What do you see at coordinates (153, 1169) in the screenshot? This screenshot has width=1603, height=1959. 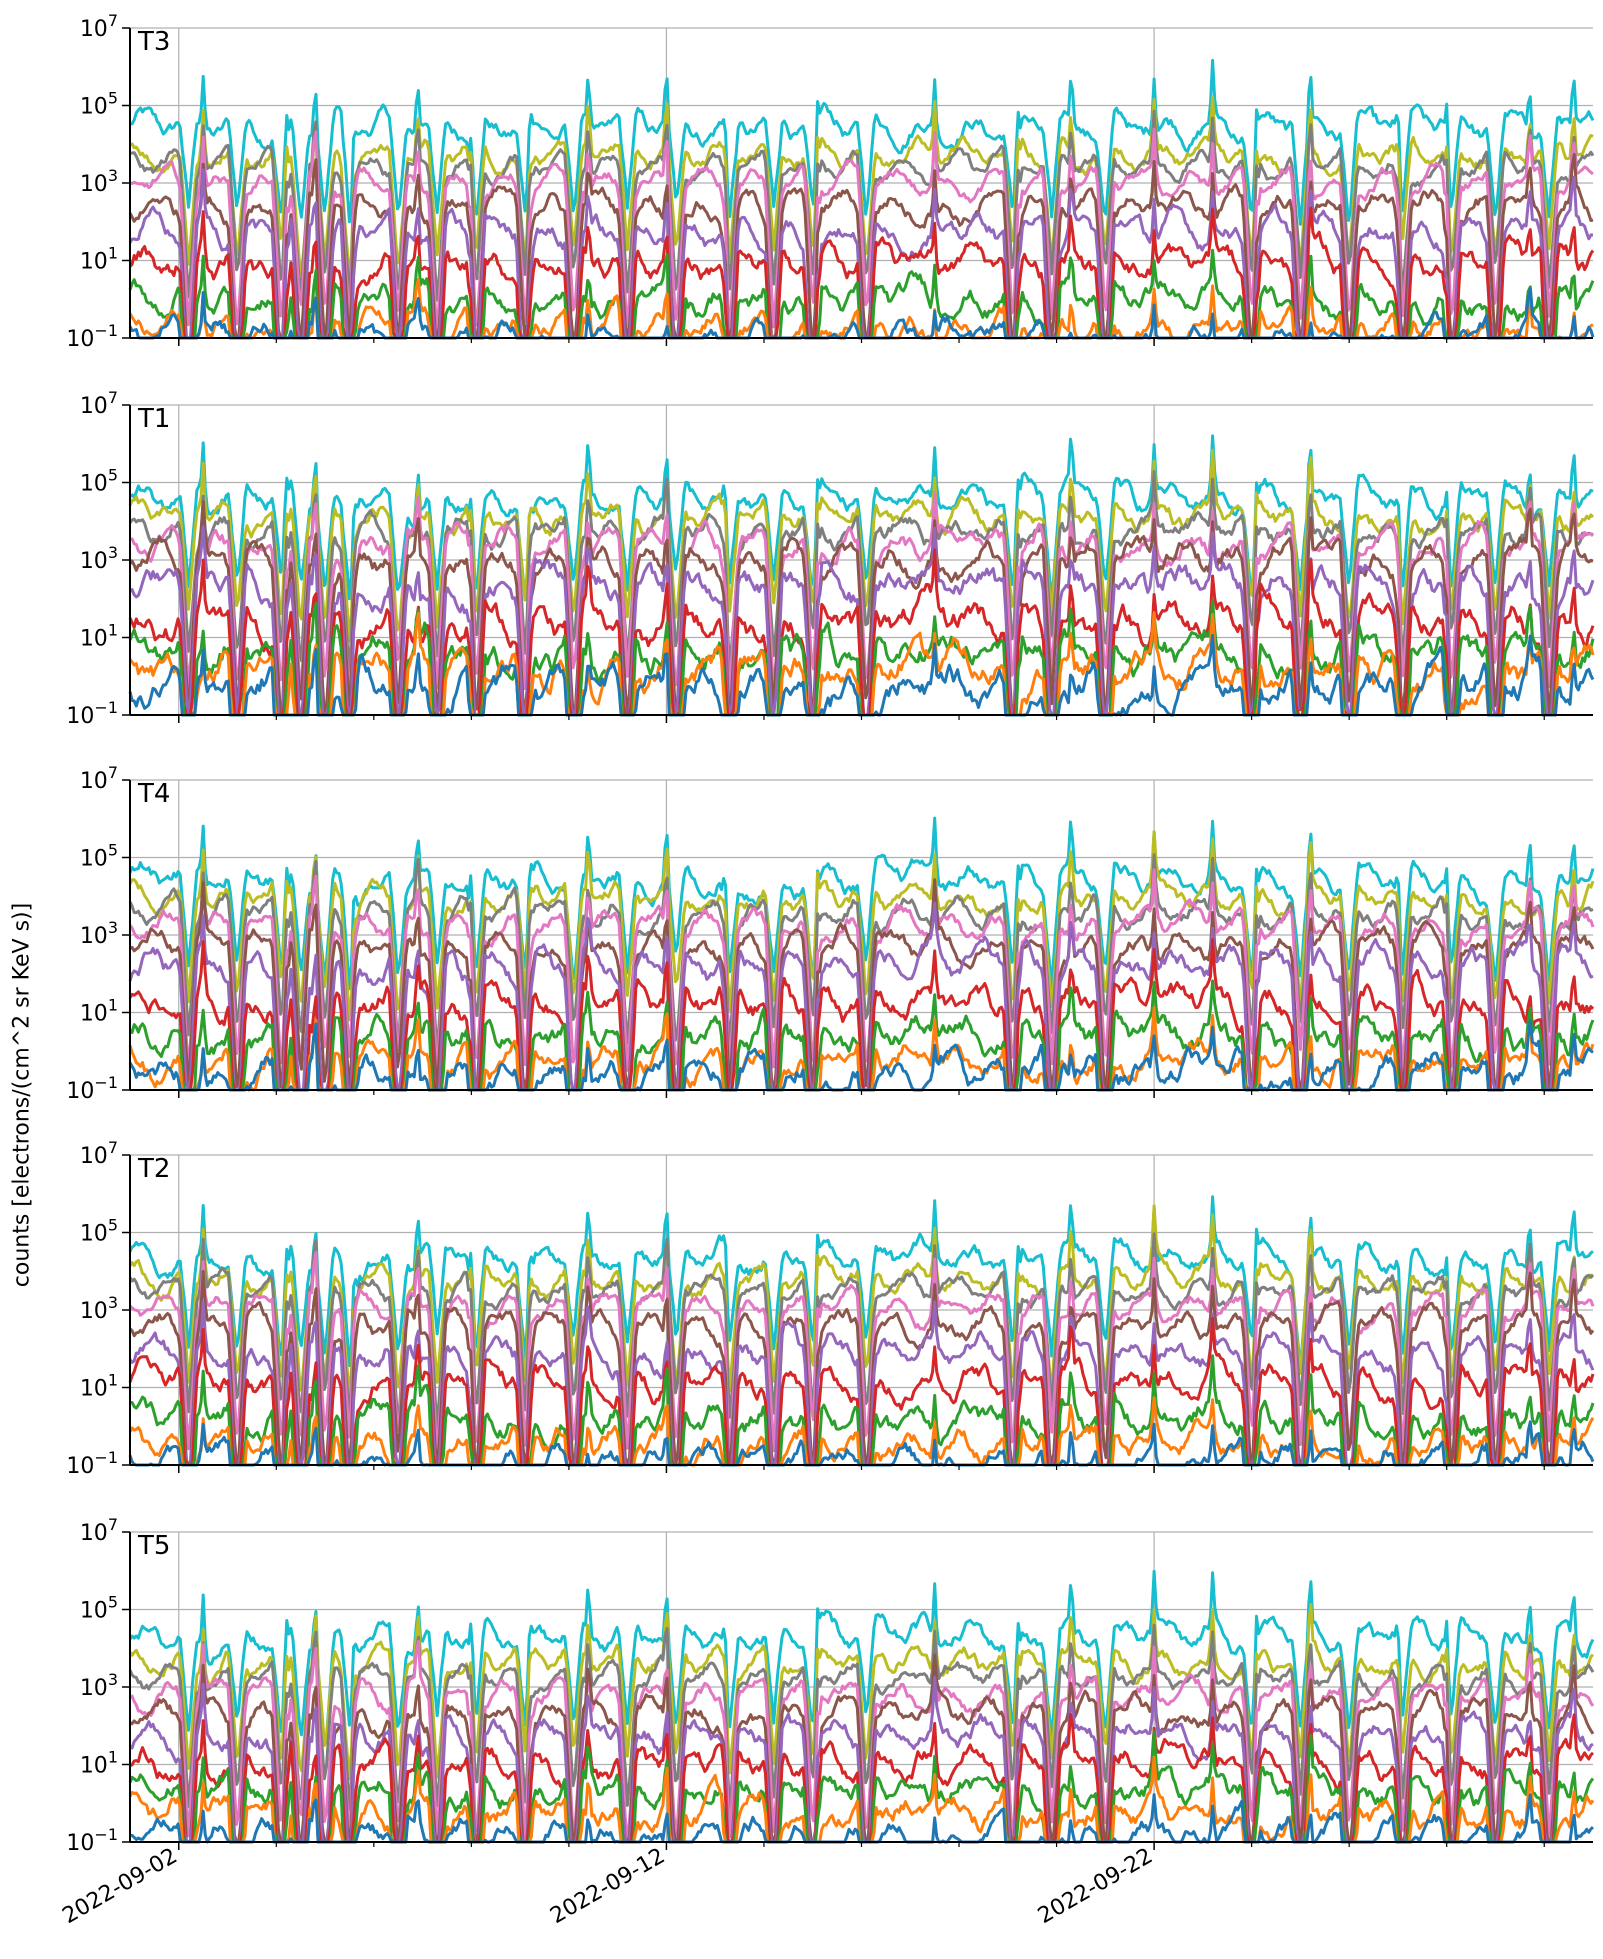 I see `panel-title: T2` at bounding box center [153, 1169].